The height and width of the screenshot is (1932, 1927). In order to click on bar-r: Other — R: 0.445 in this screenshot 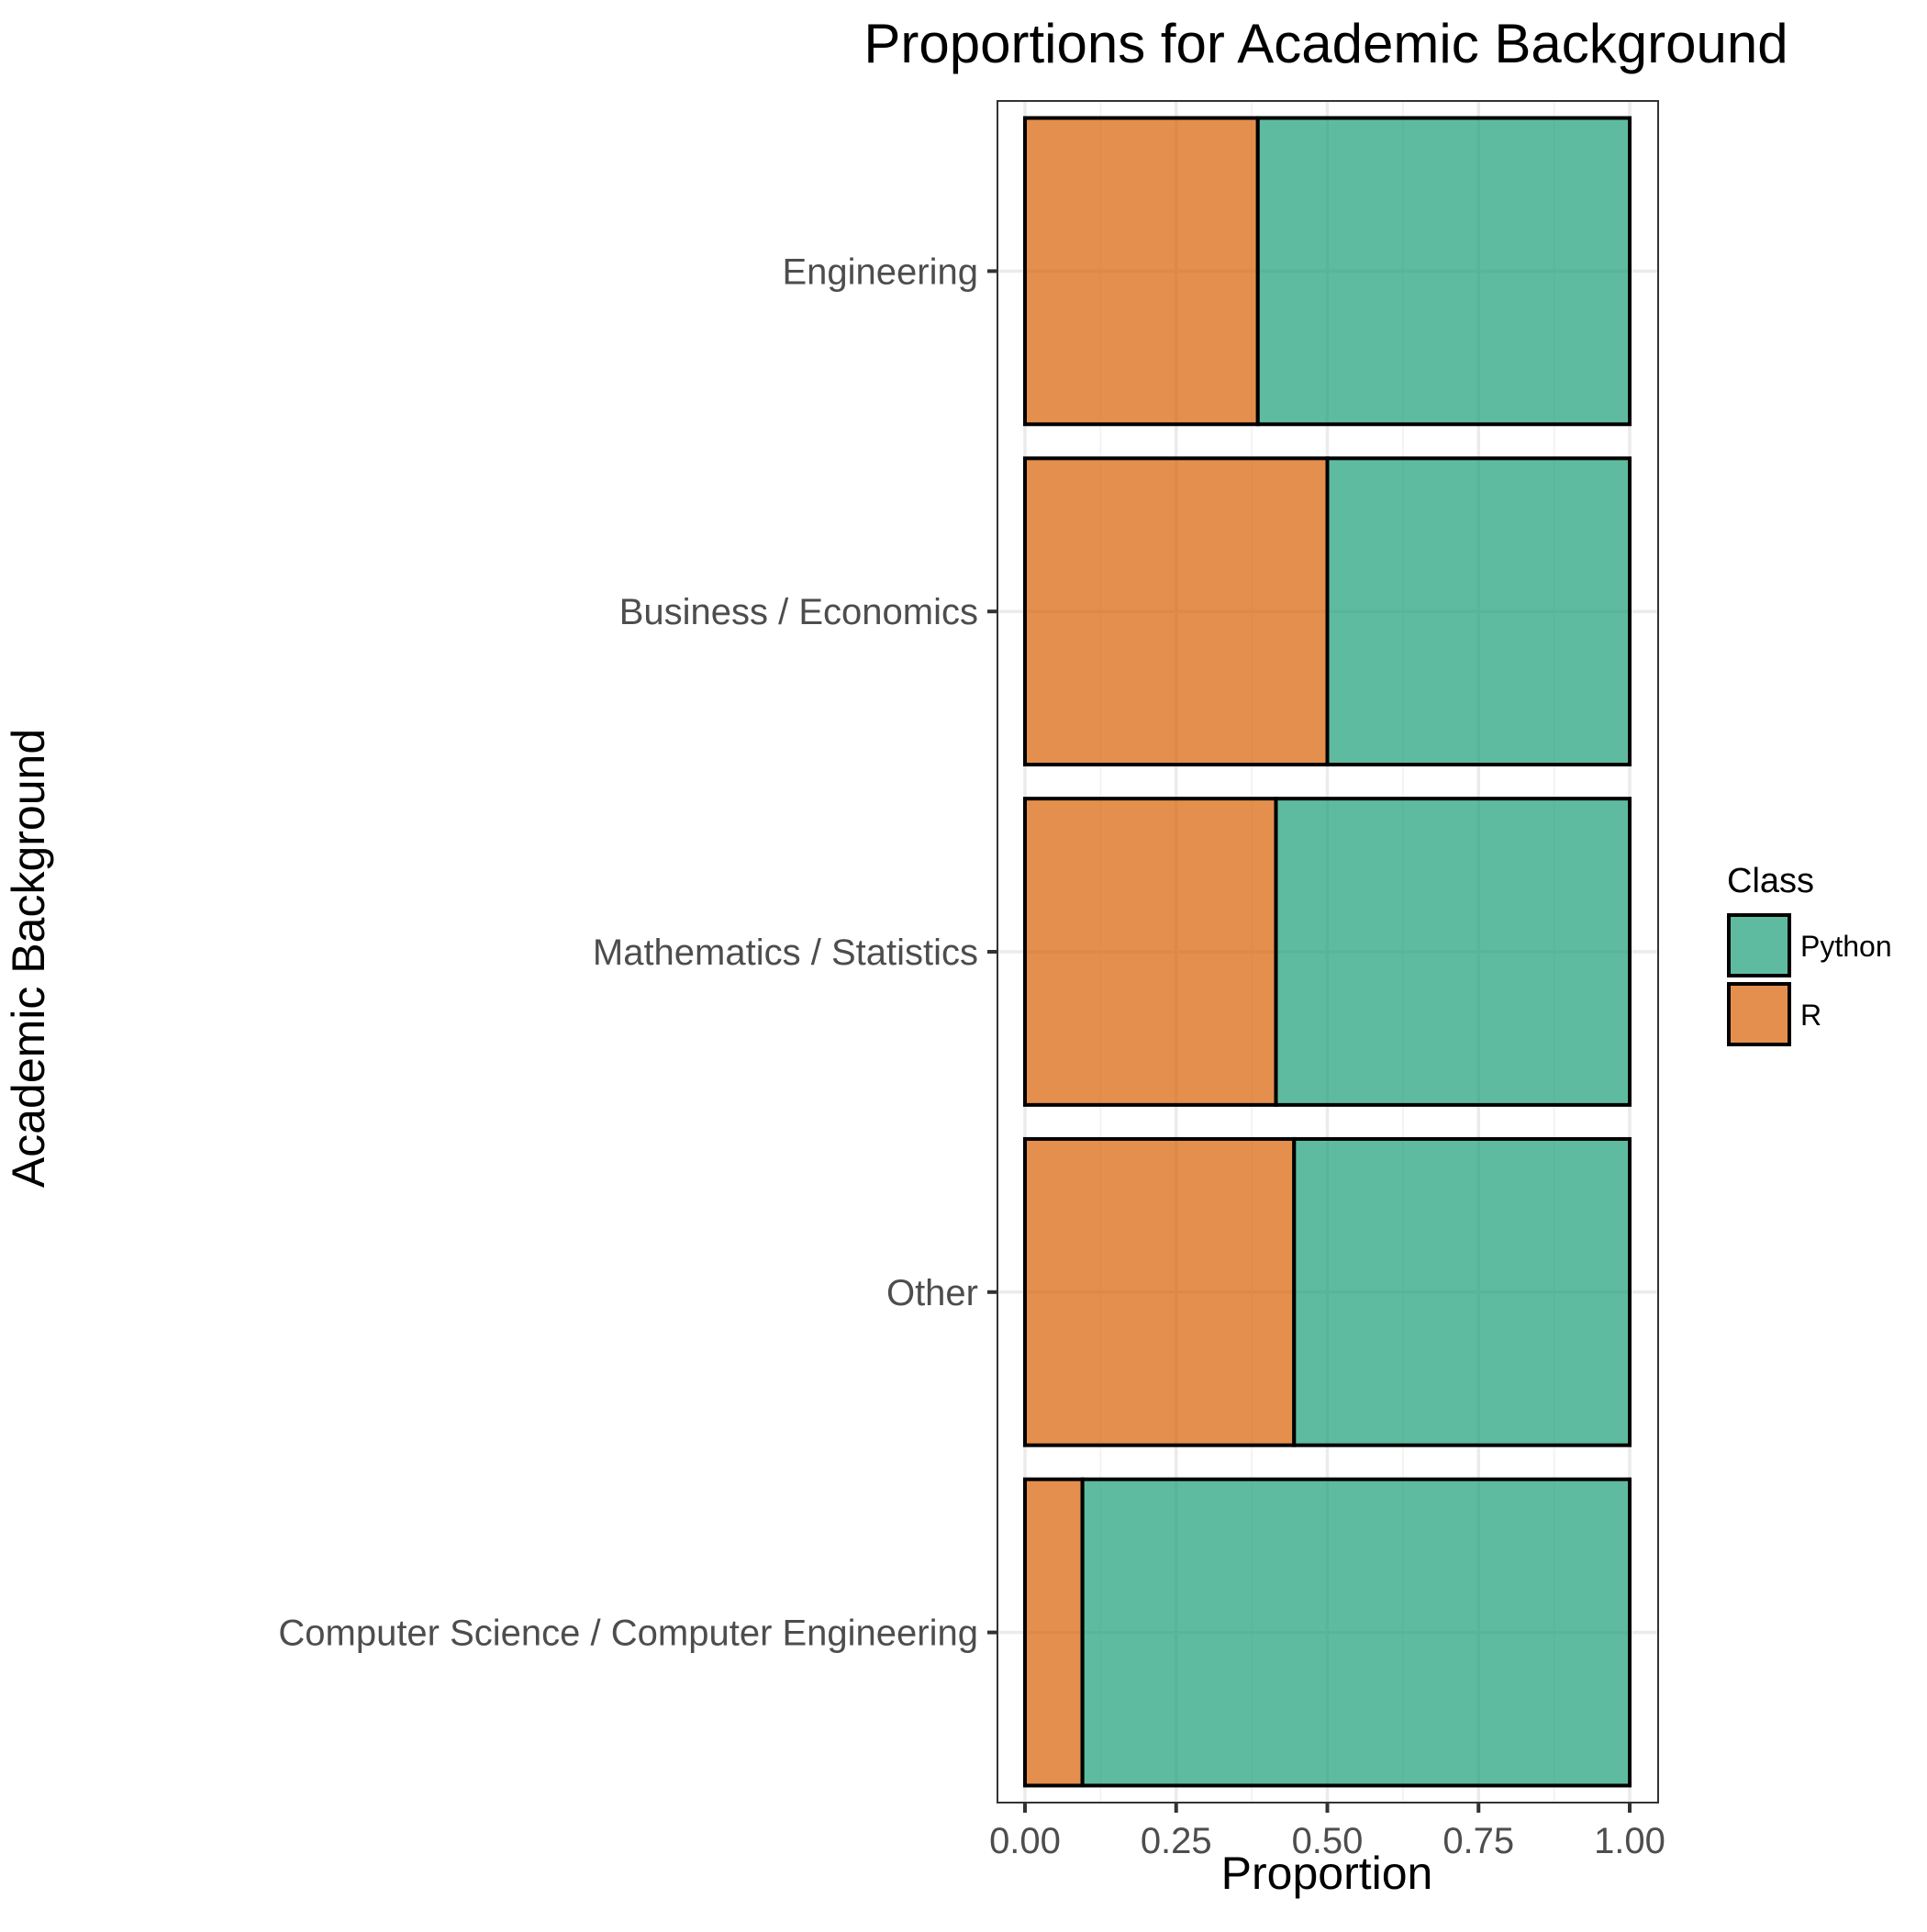, I will do `click(1160, 1291)`.